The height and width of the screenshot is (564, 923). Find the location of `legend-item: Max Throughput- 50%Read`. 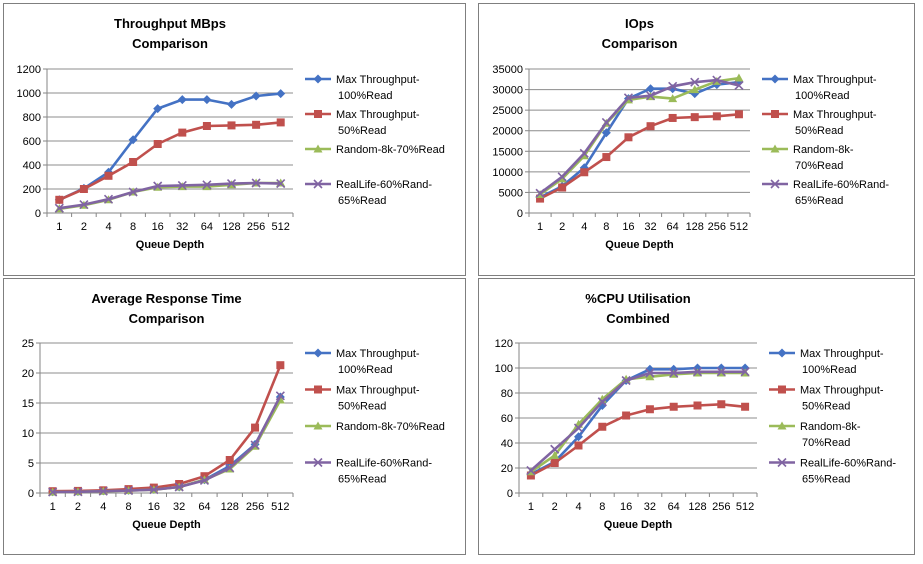

legend-item: Max Throughput- 50%Read is located at coordinates (362, 123).